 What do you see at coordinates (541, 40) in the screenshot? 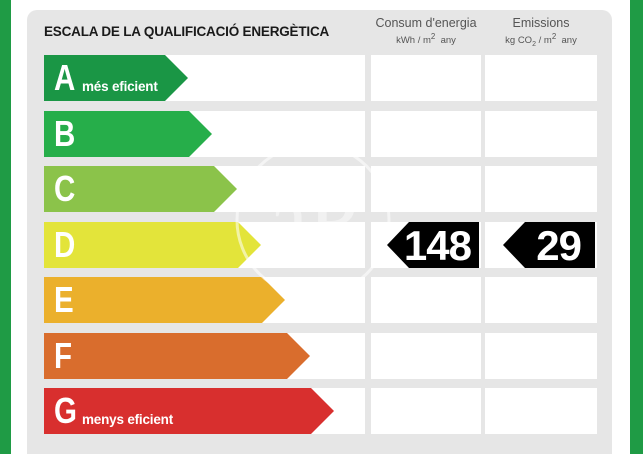
I see `emissions-column-unit: kg CO2 / m2 any` at bounding box center [541, 40].